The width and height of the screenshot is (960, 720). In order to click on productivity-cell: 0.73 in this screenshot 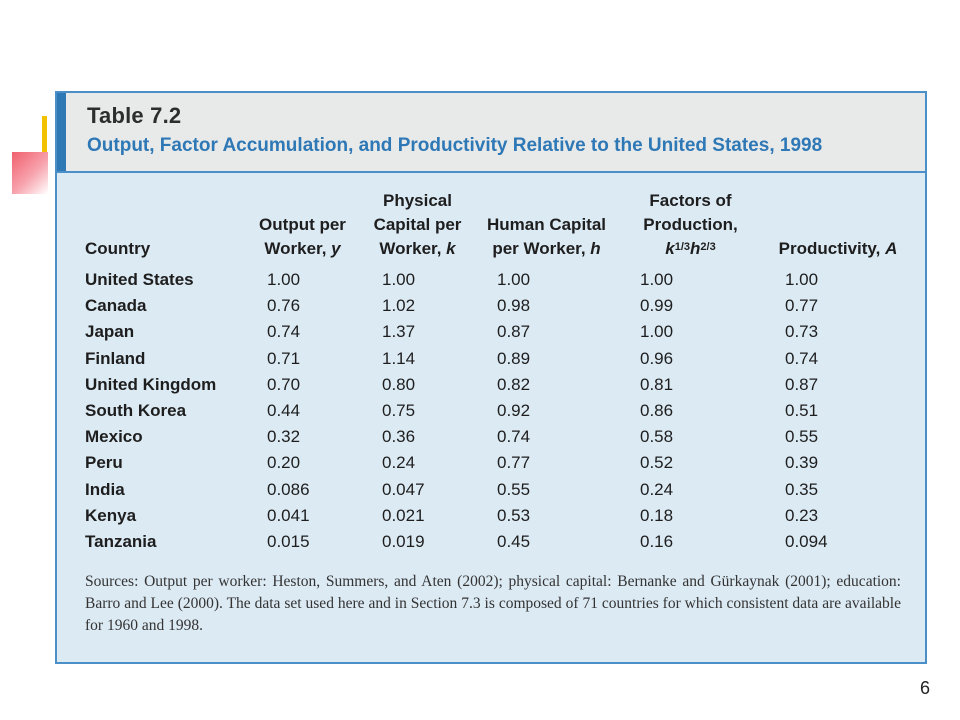, I will do `click(802, 332)`.